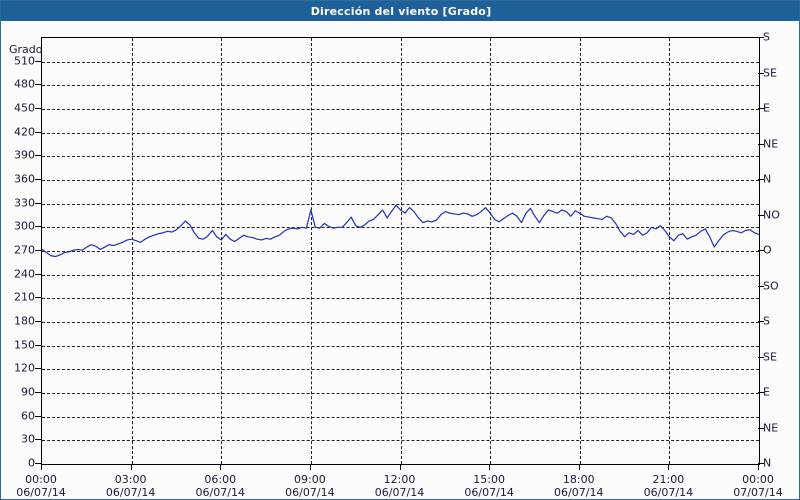 The width and height of the screenshot is (800, 500). I want to click on y-axis-tick-label-left: 390, so click(24, 155).